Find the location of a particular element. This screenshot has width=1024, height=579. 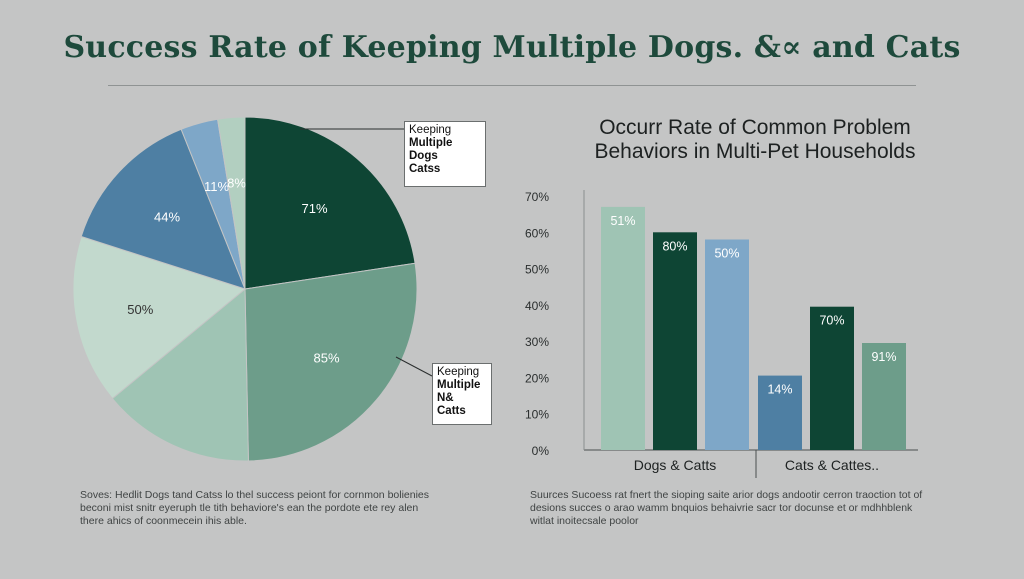

pie-slice-label: 71% is located at coordinates (314, 208).